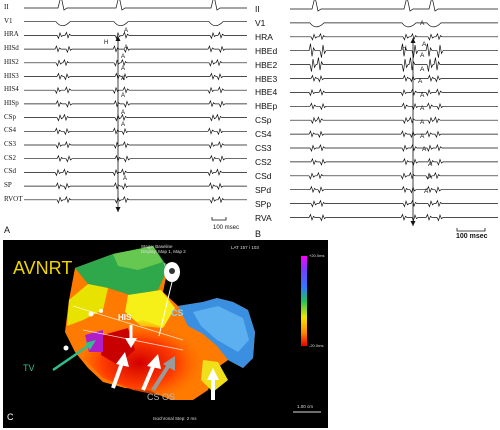  Describe the element at coordinates (157, 246) in the screenshot. I see `map-header-stage: Stage: Baseline` at that location.